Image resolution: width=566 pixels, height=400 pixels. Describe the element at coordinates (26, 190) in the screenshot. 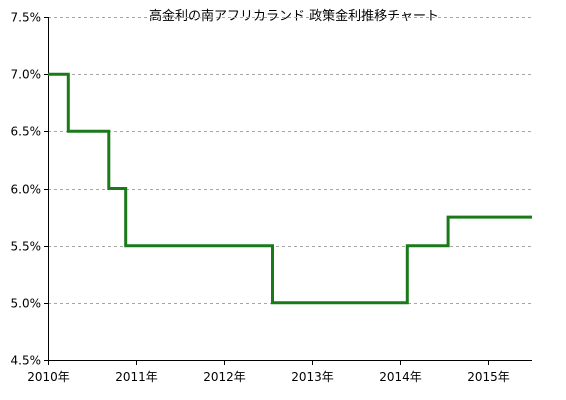

I see `y-tick-label: 6.0%` at that location.